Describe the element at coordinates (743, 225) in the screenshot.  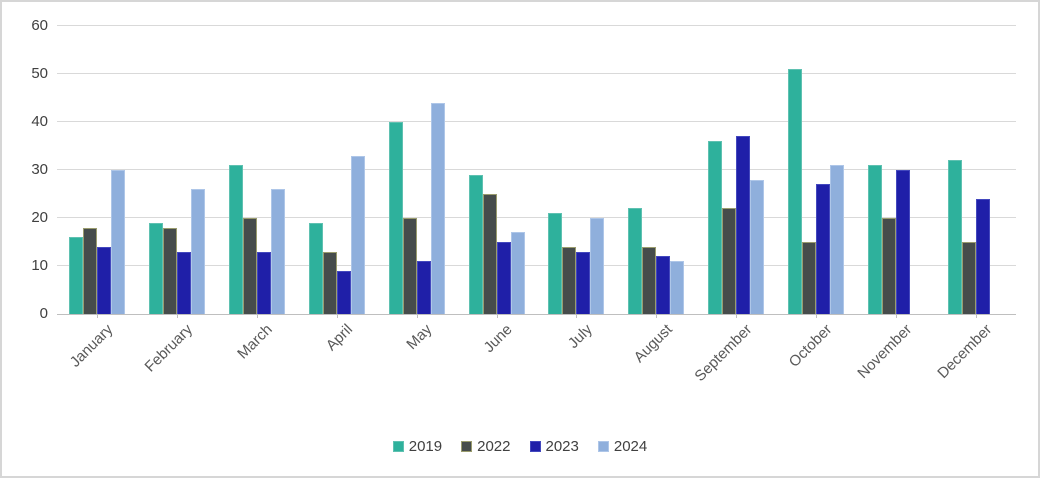
I see `bar-2023-september` at that location.